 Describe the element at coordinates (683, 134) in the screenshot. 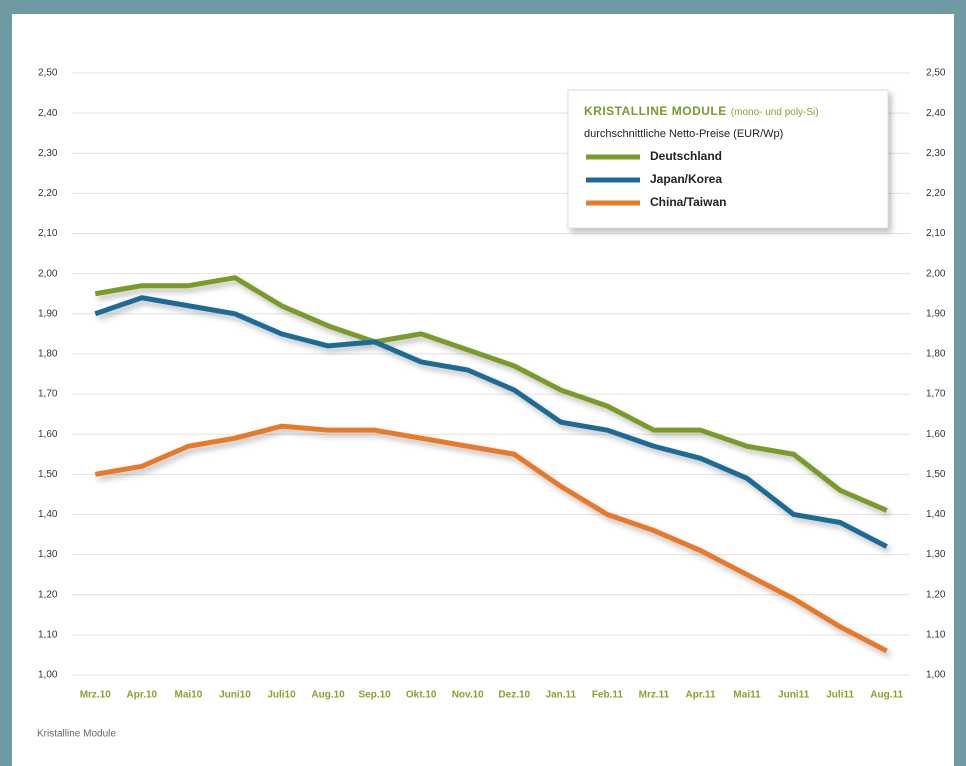

I see `legend-subtitle: durchschnittliche Netto-Preise (EUR/Wp)` at that location.